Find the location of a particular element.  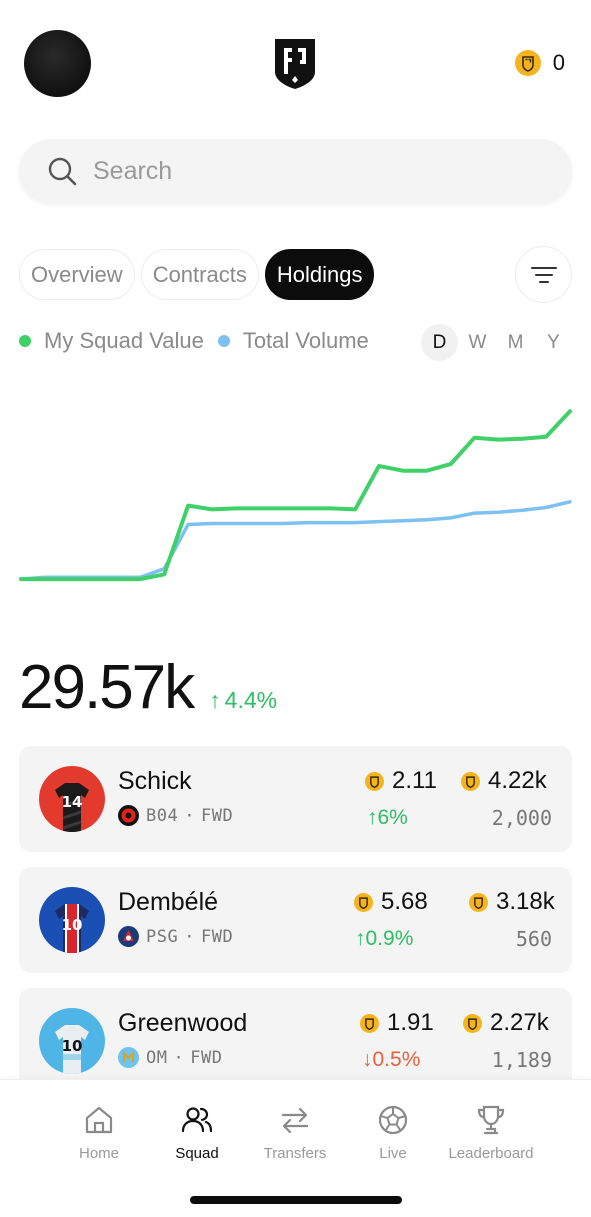

nav-live: Live is located at coordinates (393, 1132).